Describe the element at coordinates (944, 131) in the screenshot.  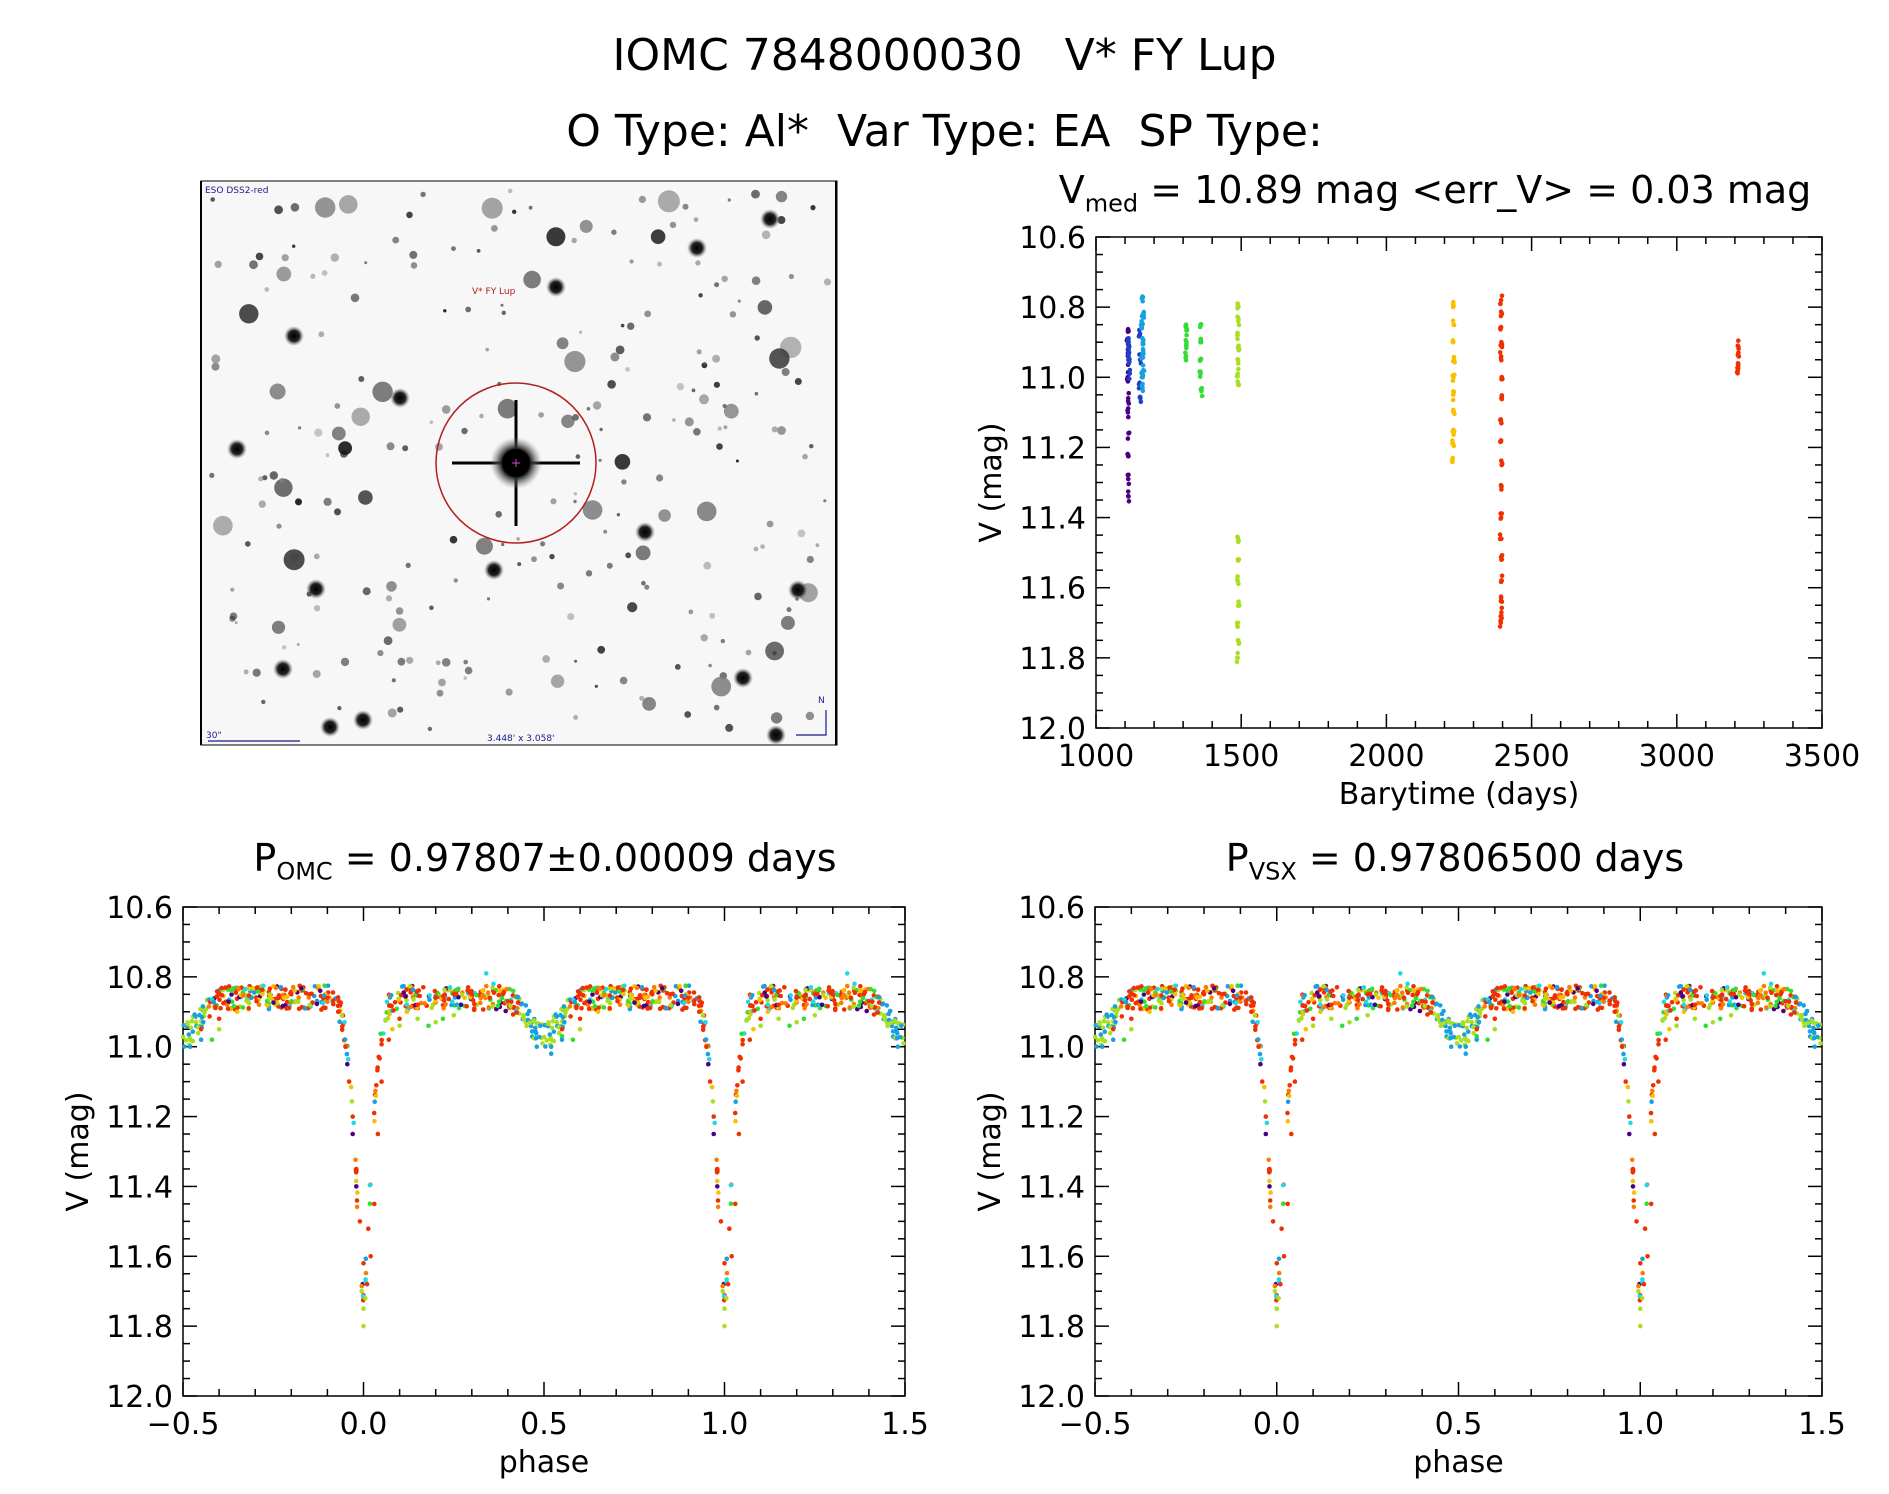
I see `figure-title-line2: O Type: Al* Var Type: EA SP Type:` at that location.